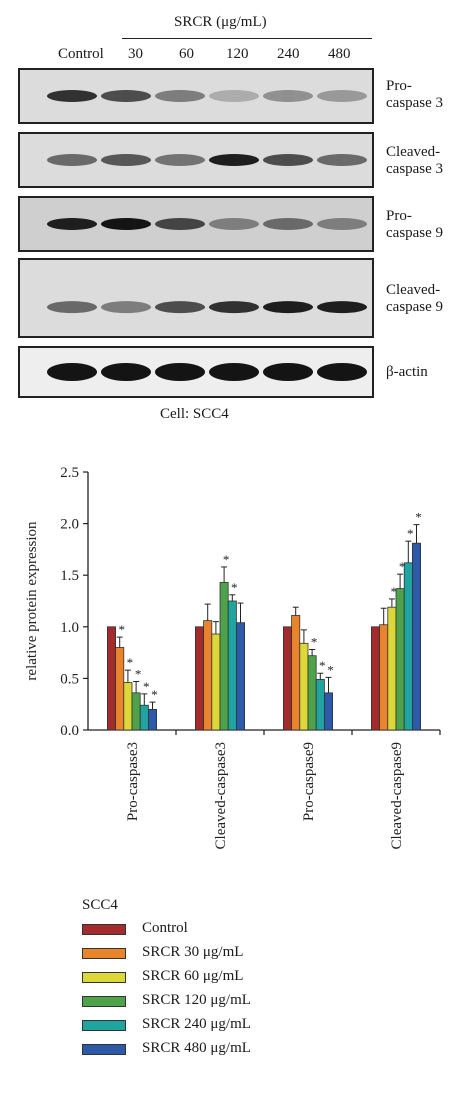 This screenshot has height=1096, width=474. Describe the element at coordinates (32, 601) in the screenshot. I see `y-axis-label: relative protein expression` at that location.